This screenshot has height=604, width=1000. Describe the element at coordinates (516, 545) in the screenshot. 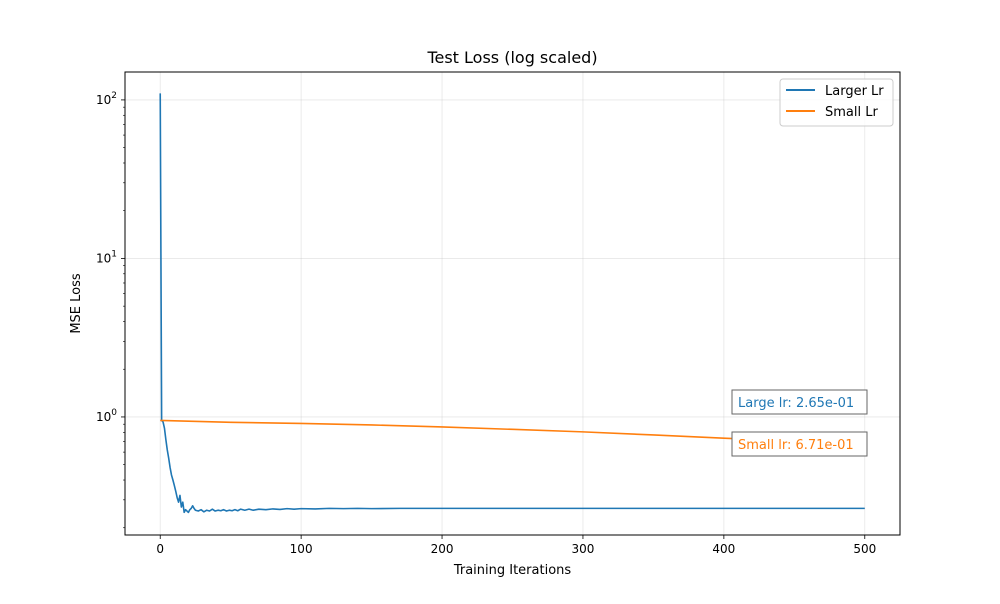

I see `x-axis: 0 100 200 300 400 500` at that location.